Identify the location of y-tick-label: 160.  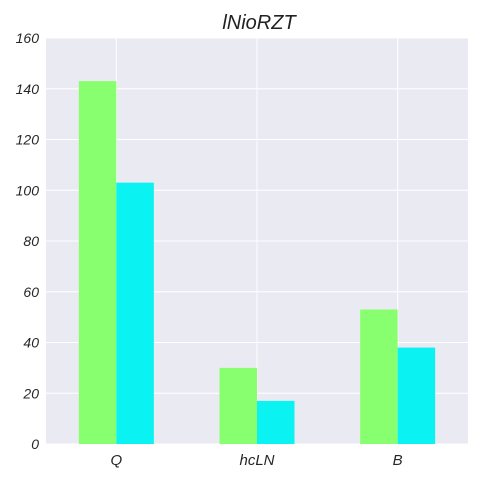
(28, 38).